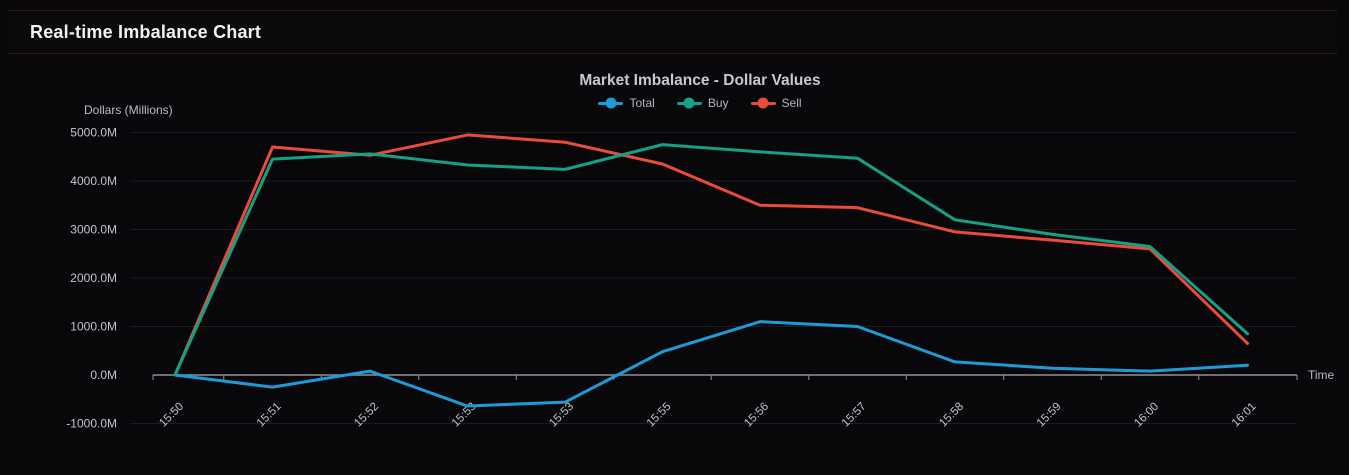  I want to click on y-tick-label: 4000.0M, so click(93, 181).